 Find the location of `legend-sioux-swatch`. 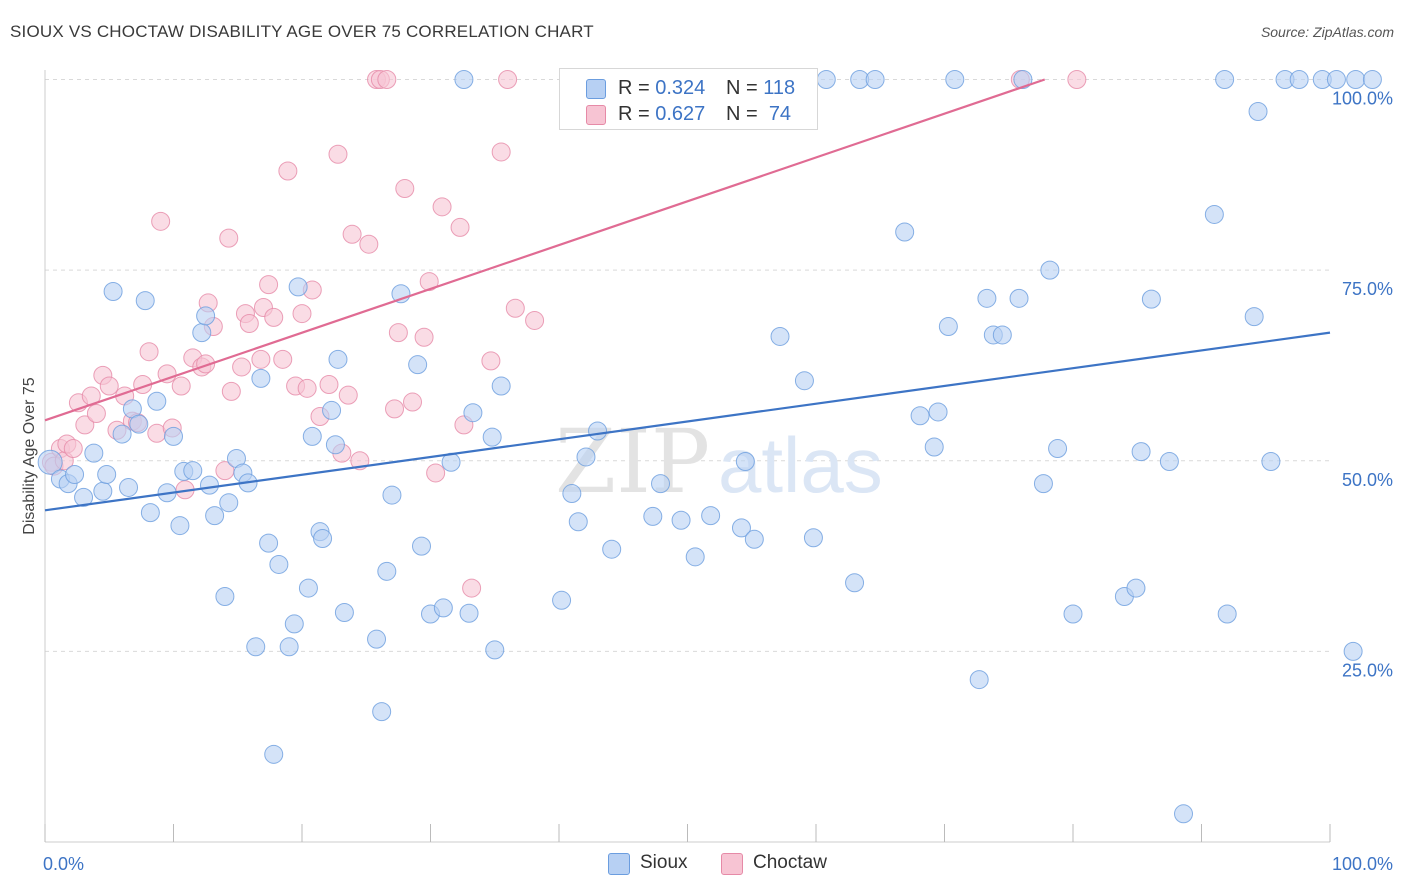

legend-sioux-swatch is located at coordinates (619, 864).